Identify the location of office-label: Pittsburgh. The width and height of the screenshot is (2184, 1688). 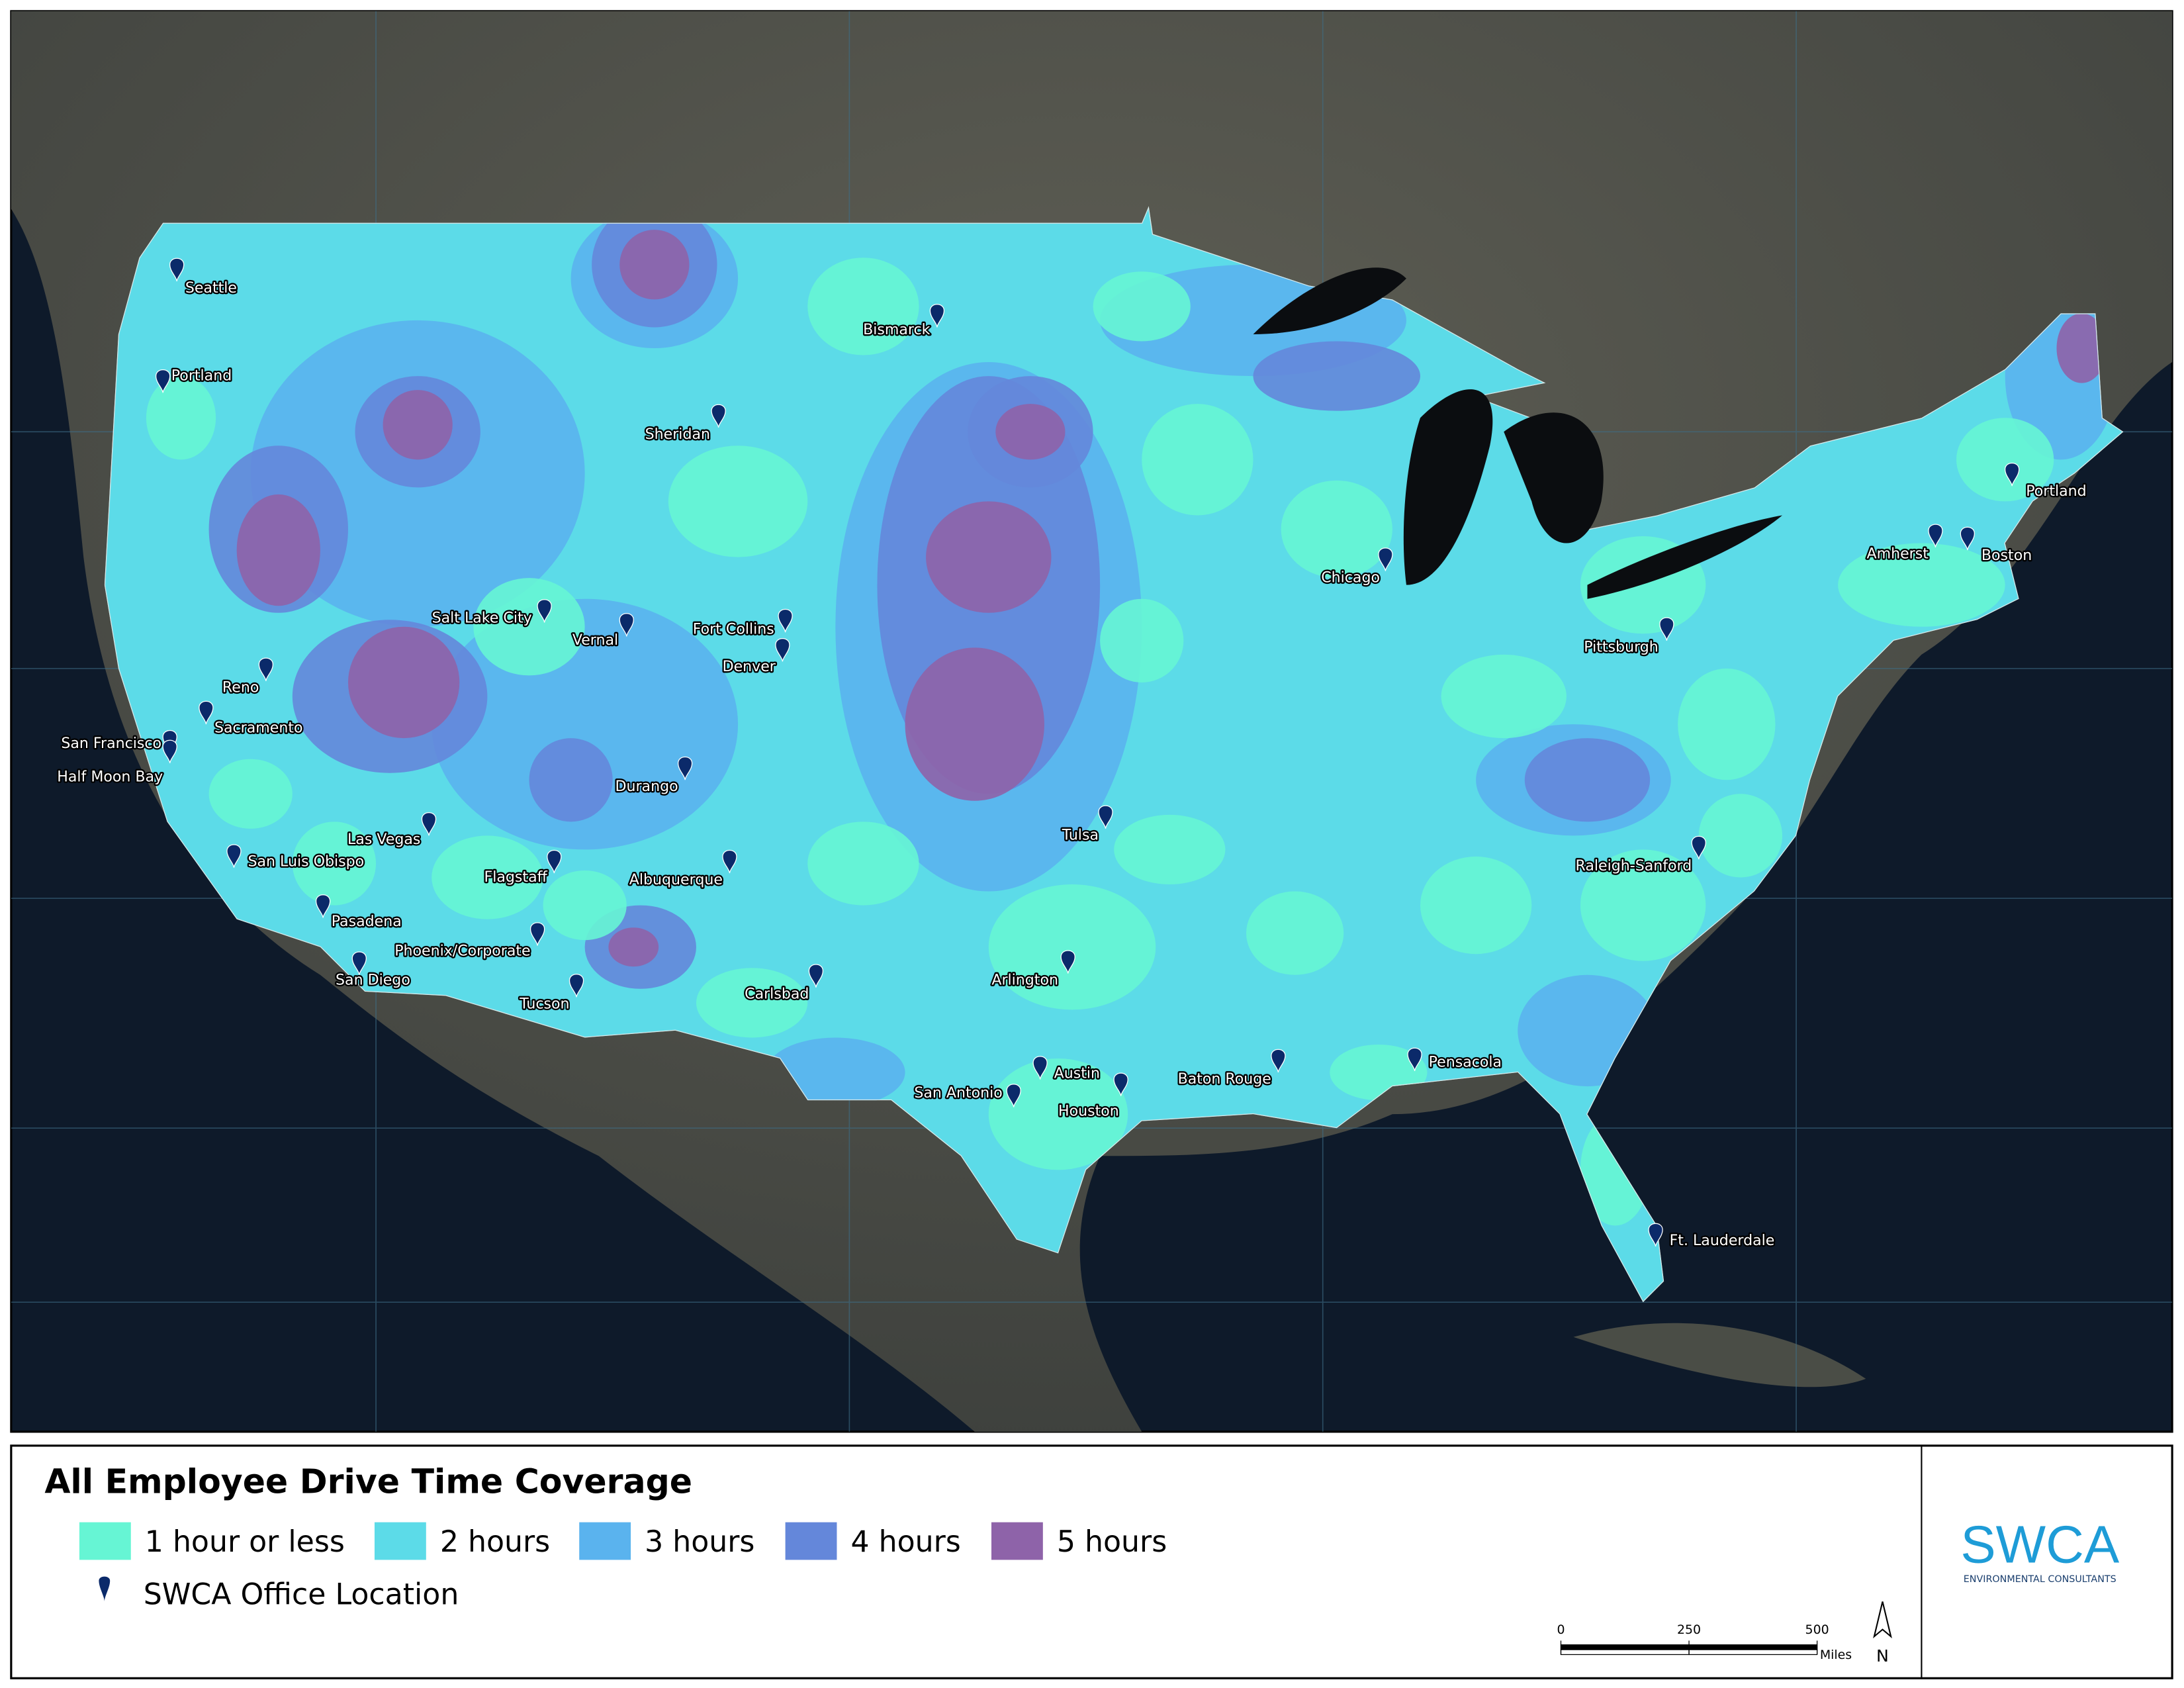
(1621, 647).